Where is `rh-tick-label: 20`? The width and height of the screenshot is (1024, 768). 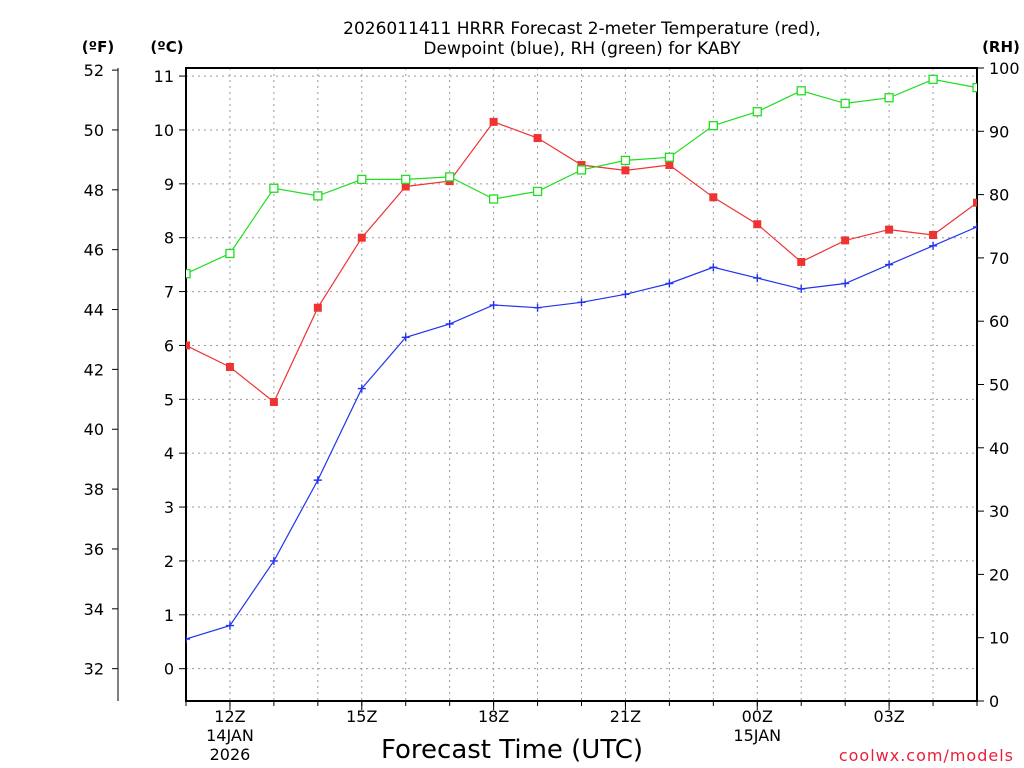 rh-tick-label: 20 is located at coordinates (999, 574).